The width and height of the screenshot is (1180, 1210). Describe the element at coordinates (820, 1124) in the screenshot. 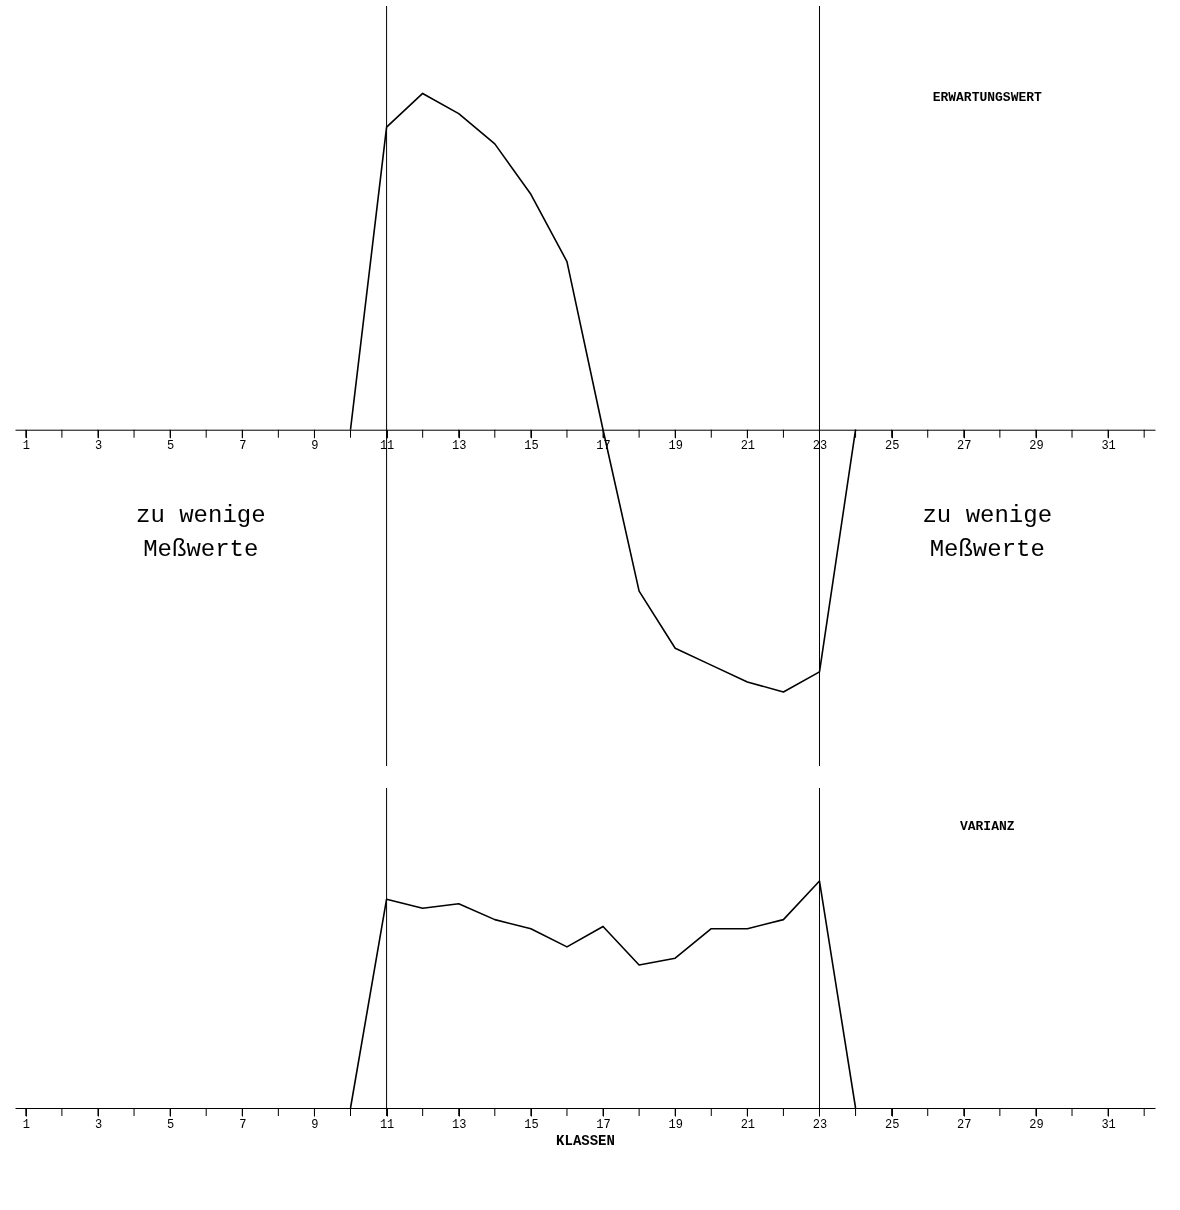

I see `x-tick-label: 23` at that location.